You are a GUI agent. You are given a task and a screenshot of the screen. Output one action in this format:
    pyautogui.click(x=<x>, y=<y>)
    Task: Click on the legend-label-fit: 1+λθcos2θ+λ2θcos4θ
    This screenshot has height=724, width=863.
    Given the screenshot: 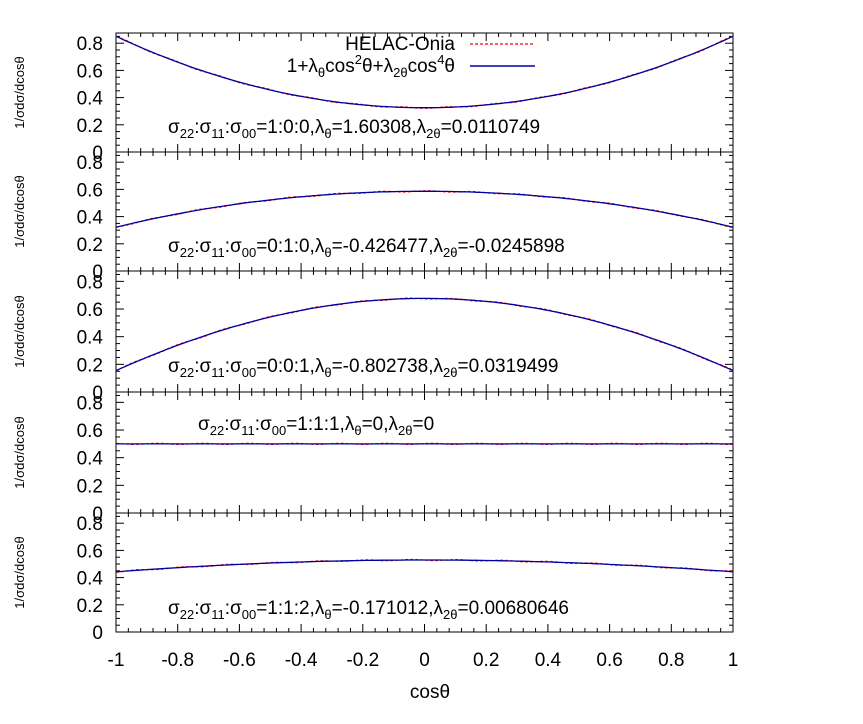 What is the action you would take?
    pyautogui.click(x=371, y=66)
    